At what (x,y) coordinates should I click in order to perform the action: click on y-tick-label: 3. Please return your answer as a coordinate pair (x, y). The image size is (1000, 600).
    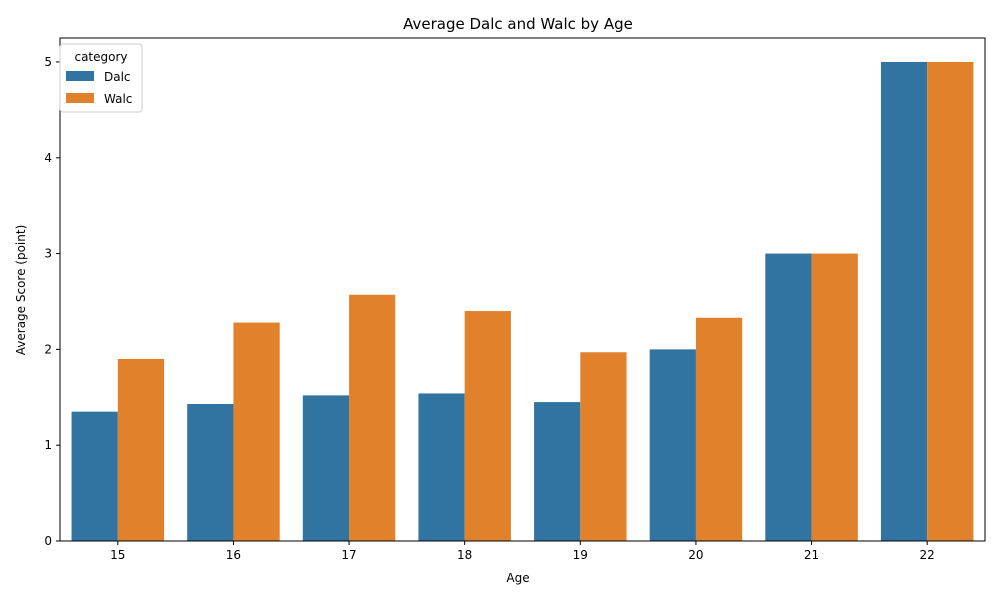
    Looking at the image, I should click on (48, 254).